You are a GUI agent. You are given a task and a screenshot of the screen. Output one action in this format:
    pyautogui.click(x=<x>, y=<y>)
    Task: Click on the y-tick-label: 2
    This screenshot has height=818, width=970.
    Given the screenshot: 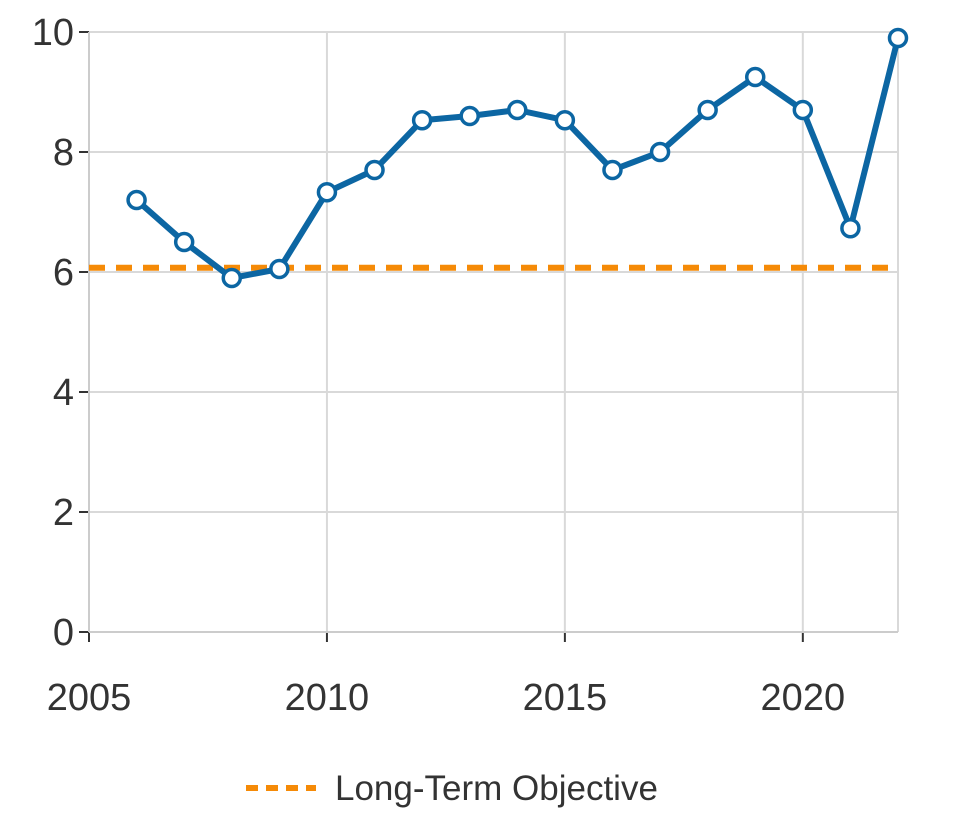 What is the action you would take?
    pyautogui.click(x=63, y=513)
    